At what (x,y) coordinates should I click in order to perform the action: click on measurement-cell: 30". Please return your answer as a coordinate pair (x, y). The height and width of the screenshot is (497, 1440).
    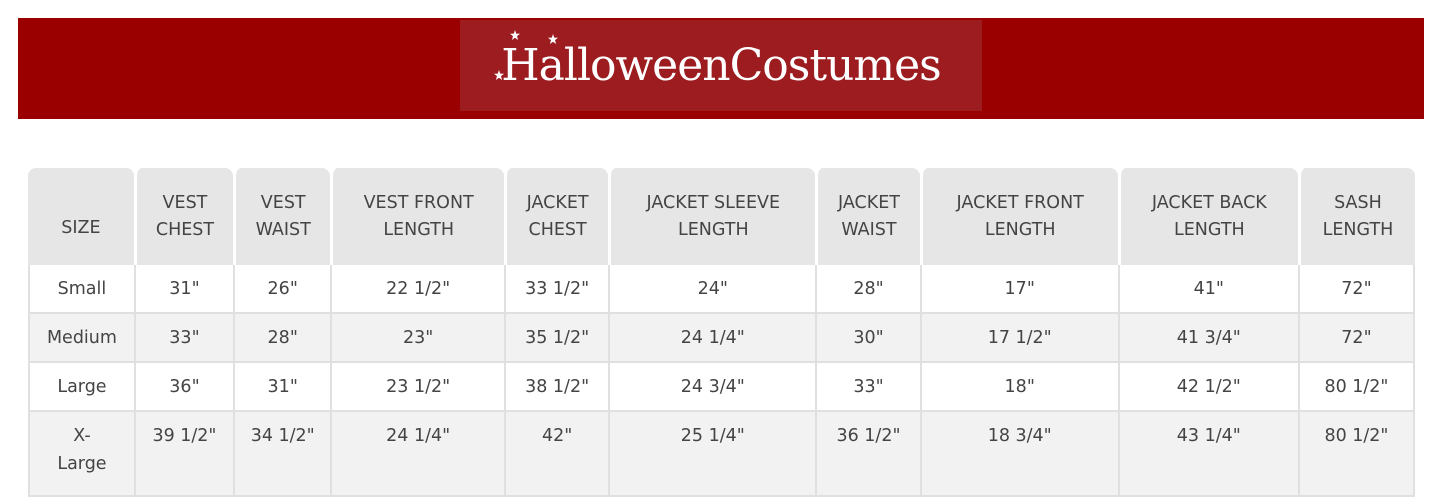
    Looking at the image, I should click on (867, 338).